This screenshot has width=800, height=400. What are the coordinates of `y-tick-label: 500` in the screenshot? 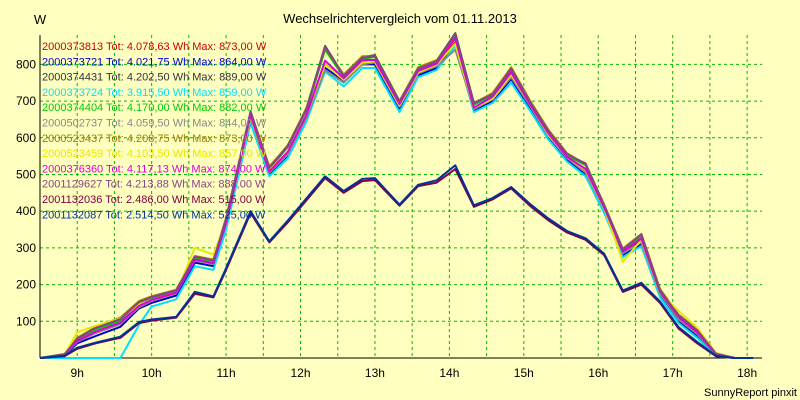 It's located at (26, 174).